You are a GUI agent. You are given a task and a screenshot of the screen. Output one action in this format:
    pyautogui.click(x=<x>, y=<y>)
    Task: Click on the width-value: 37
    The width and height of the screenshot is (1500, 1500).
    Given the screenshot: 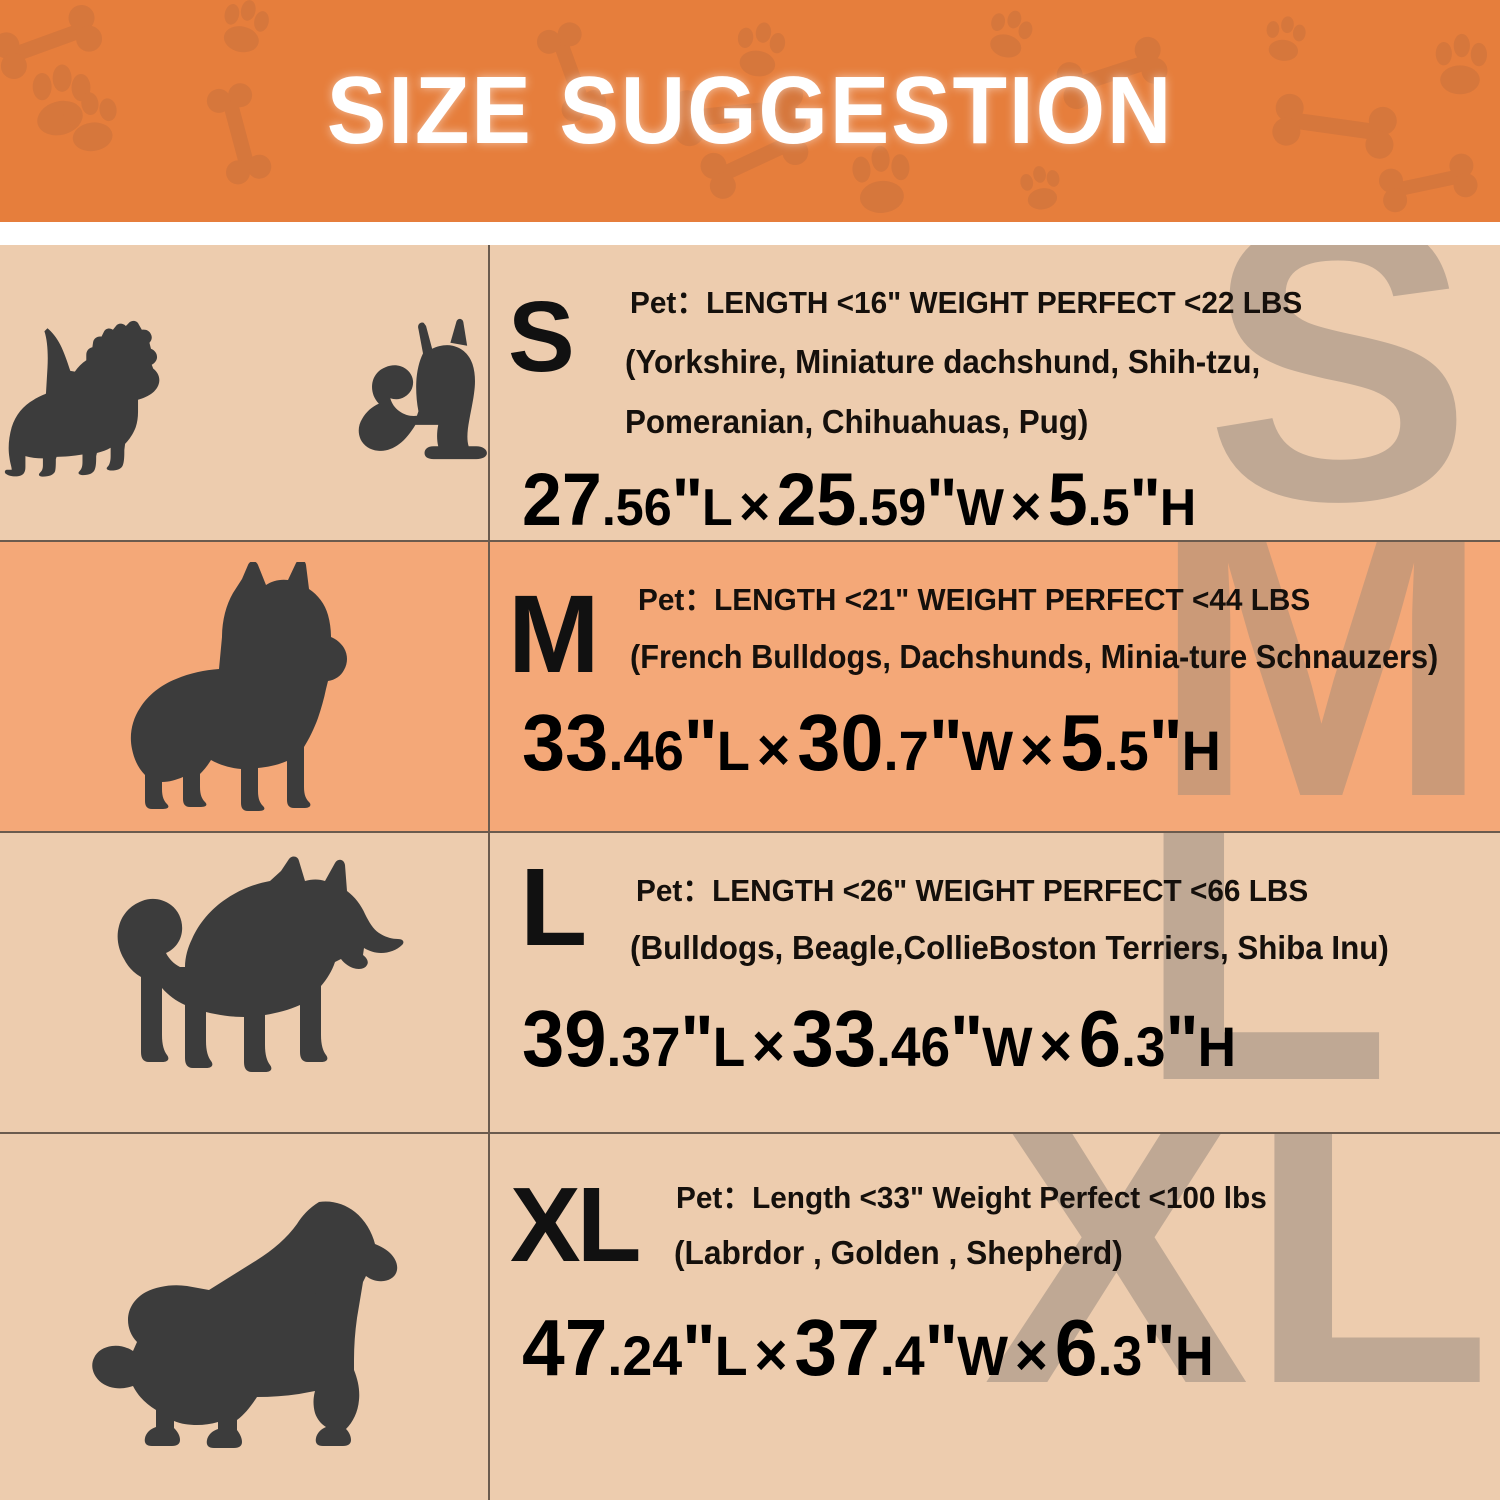 What is the action you would take?
    pyautogui.click(x=837, y=1347)
    